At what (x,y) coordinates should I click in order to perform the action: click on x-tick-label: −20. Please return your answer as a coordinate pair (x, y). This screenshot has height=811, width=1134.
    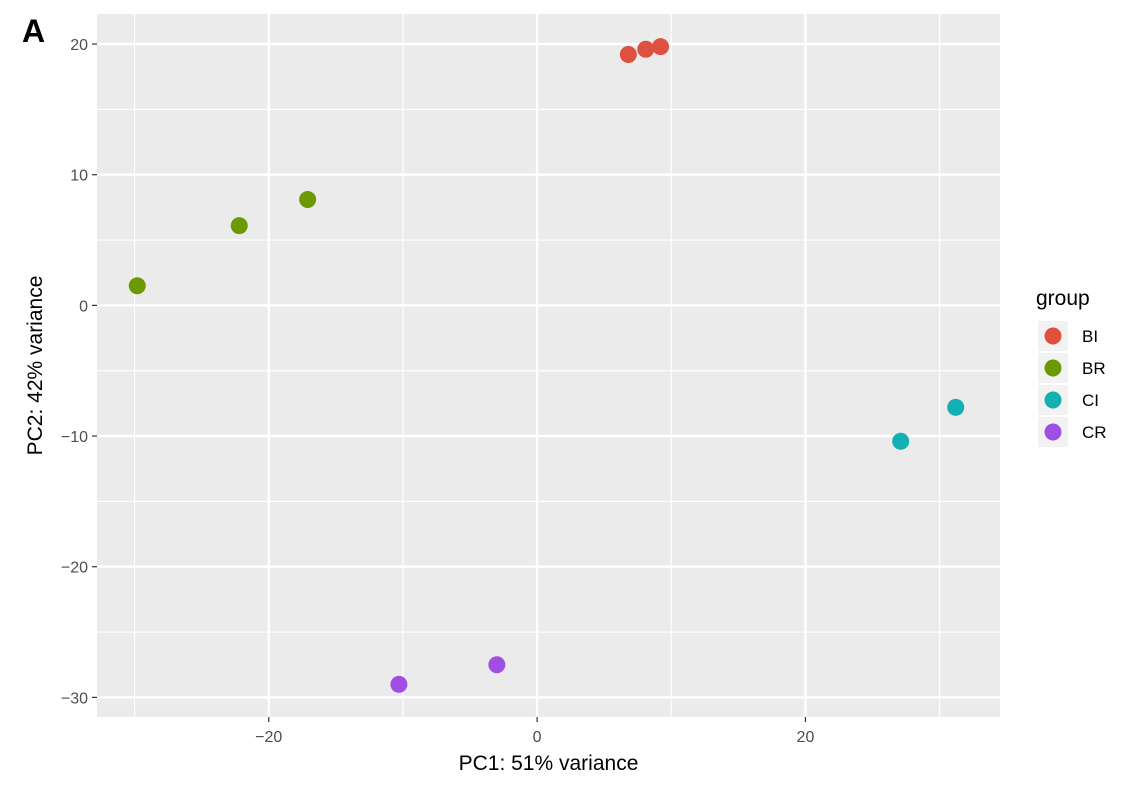
    Looking at the image, I should click on (268, 737).